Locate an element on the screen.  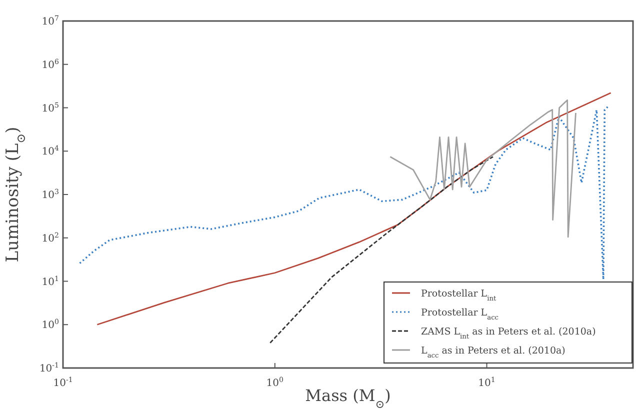
legend-label: Protostellar L$_{acc}$ is located at coordinates (460, 314).